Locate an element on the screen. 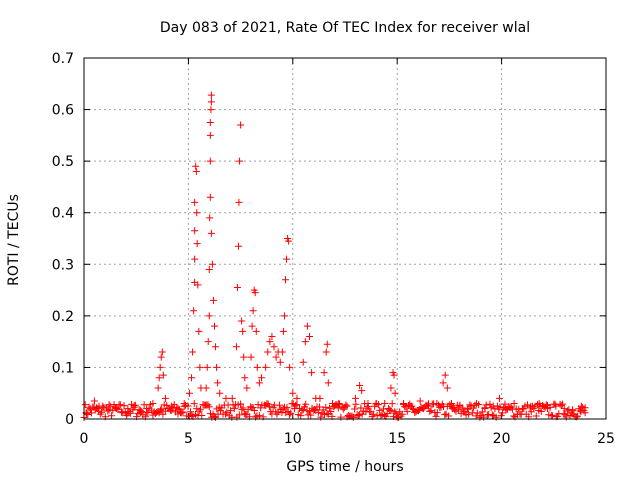 This screenshot has height=480, width=640. y-tick-label: 0.6 is located at coordinates (63, 111).